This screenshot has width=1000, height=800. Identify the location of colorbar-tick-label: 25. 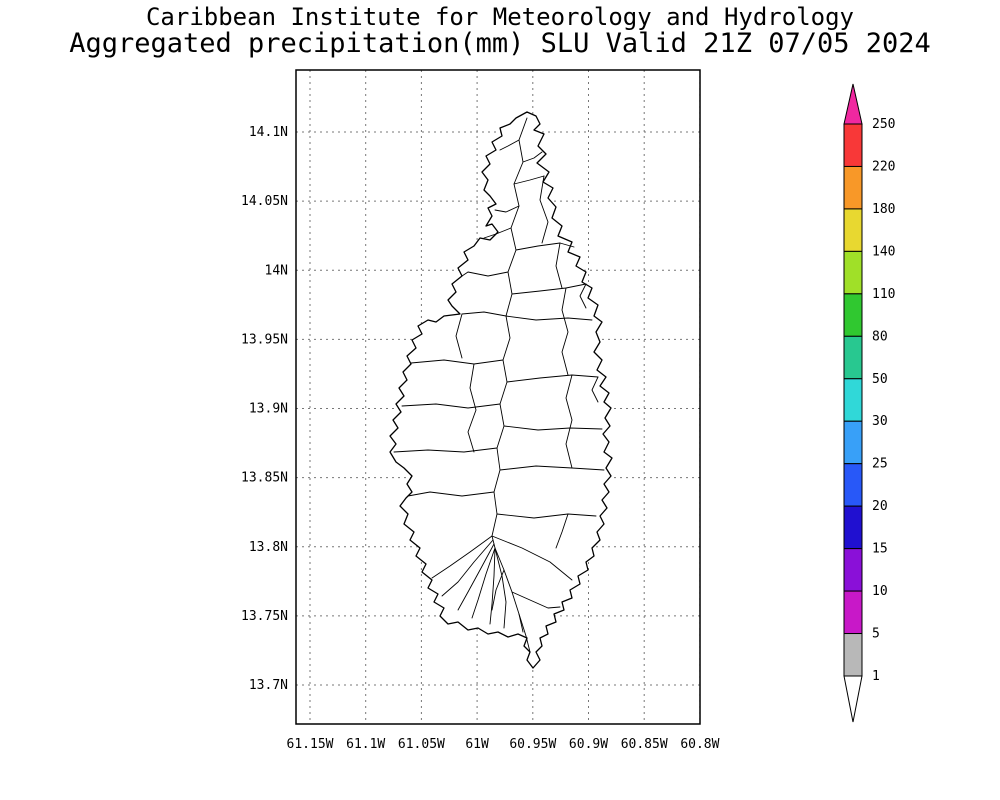
(880, 464).